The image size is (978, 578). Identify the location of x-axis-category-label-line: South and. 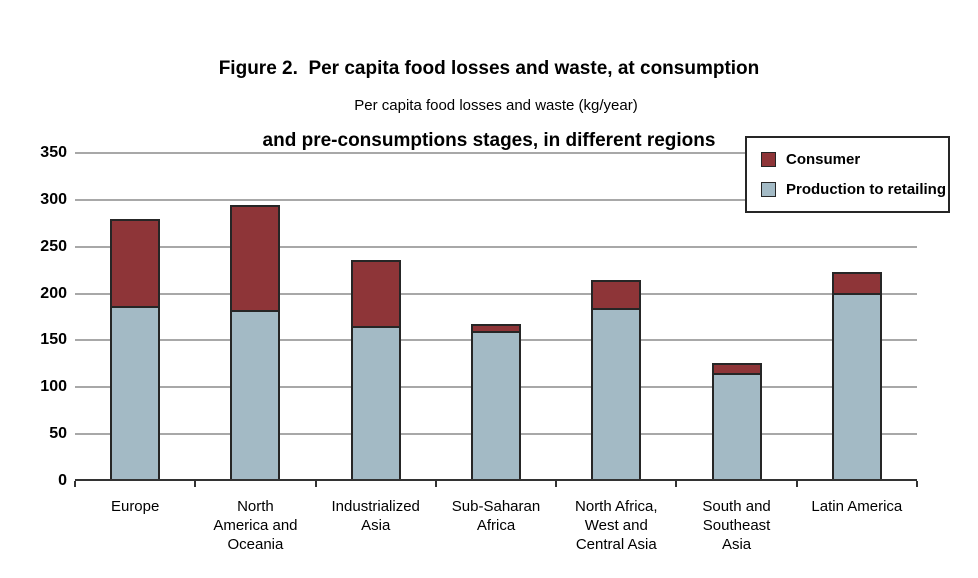
(736, 506).